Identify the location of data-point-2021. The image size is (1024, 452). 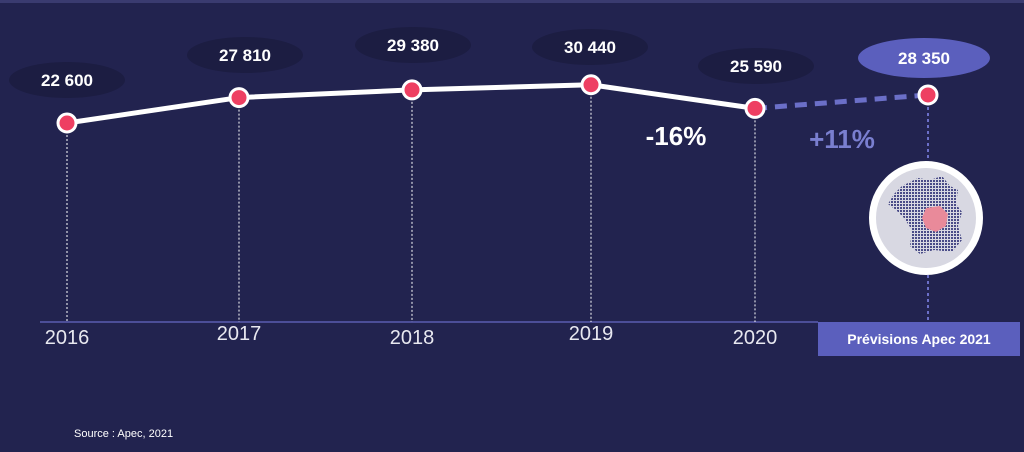
(928, 95).